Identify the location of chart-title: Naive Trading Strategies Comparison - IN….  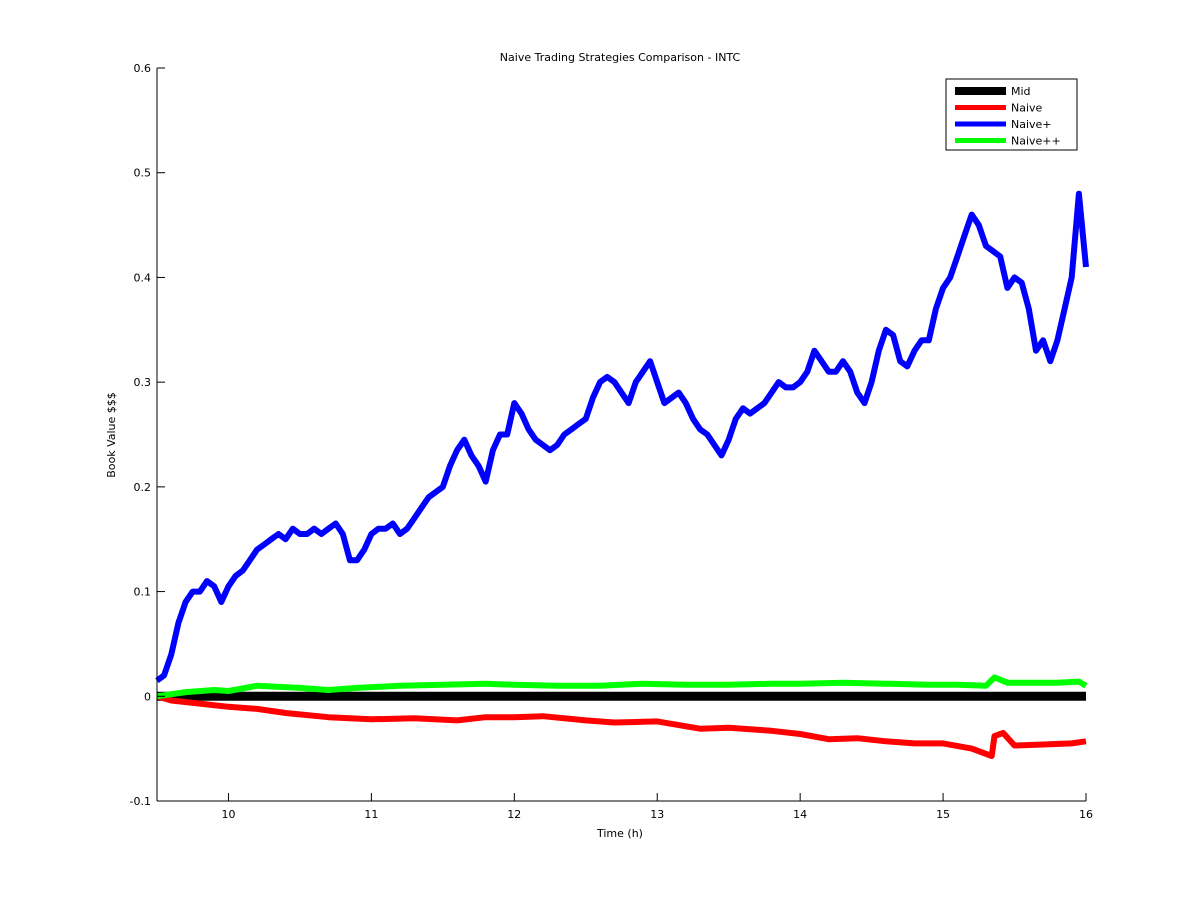
(620, 57).